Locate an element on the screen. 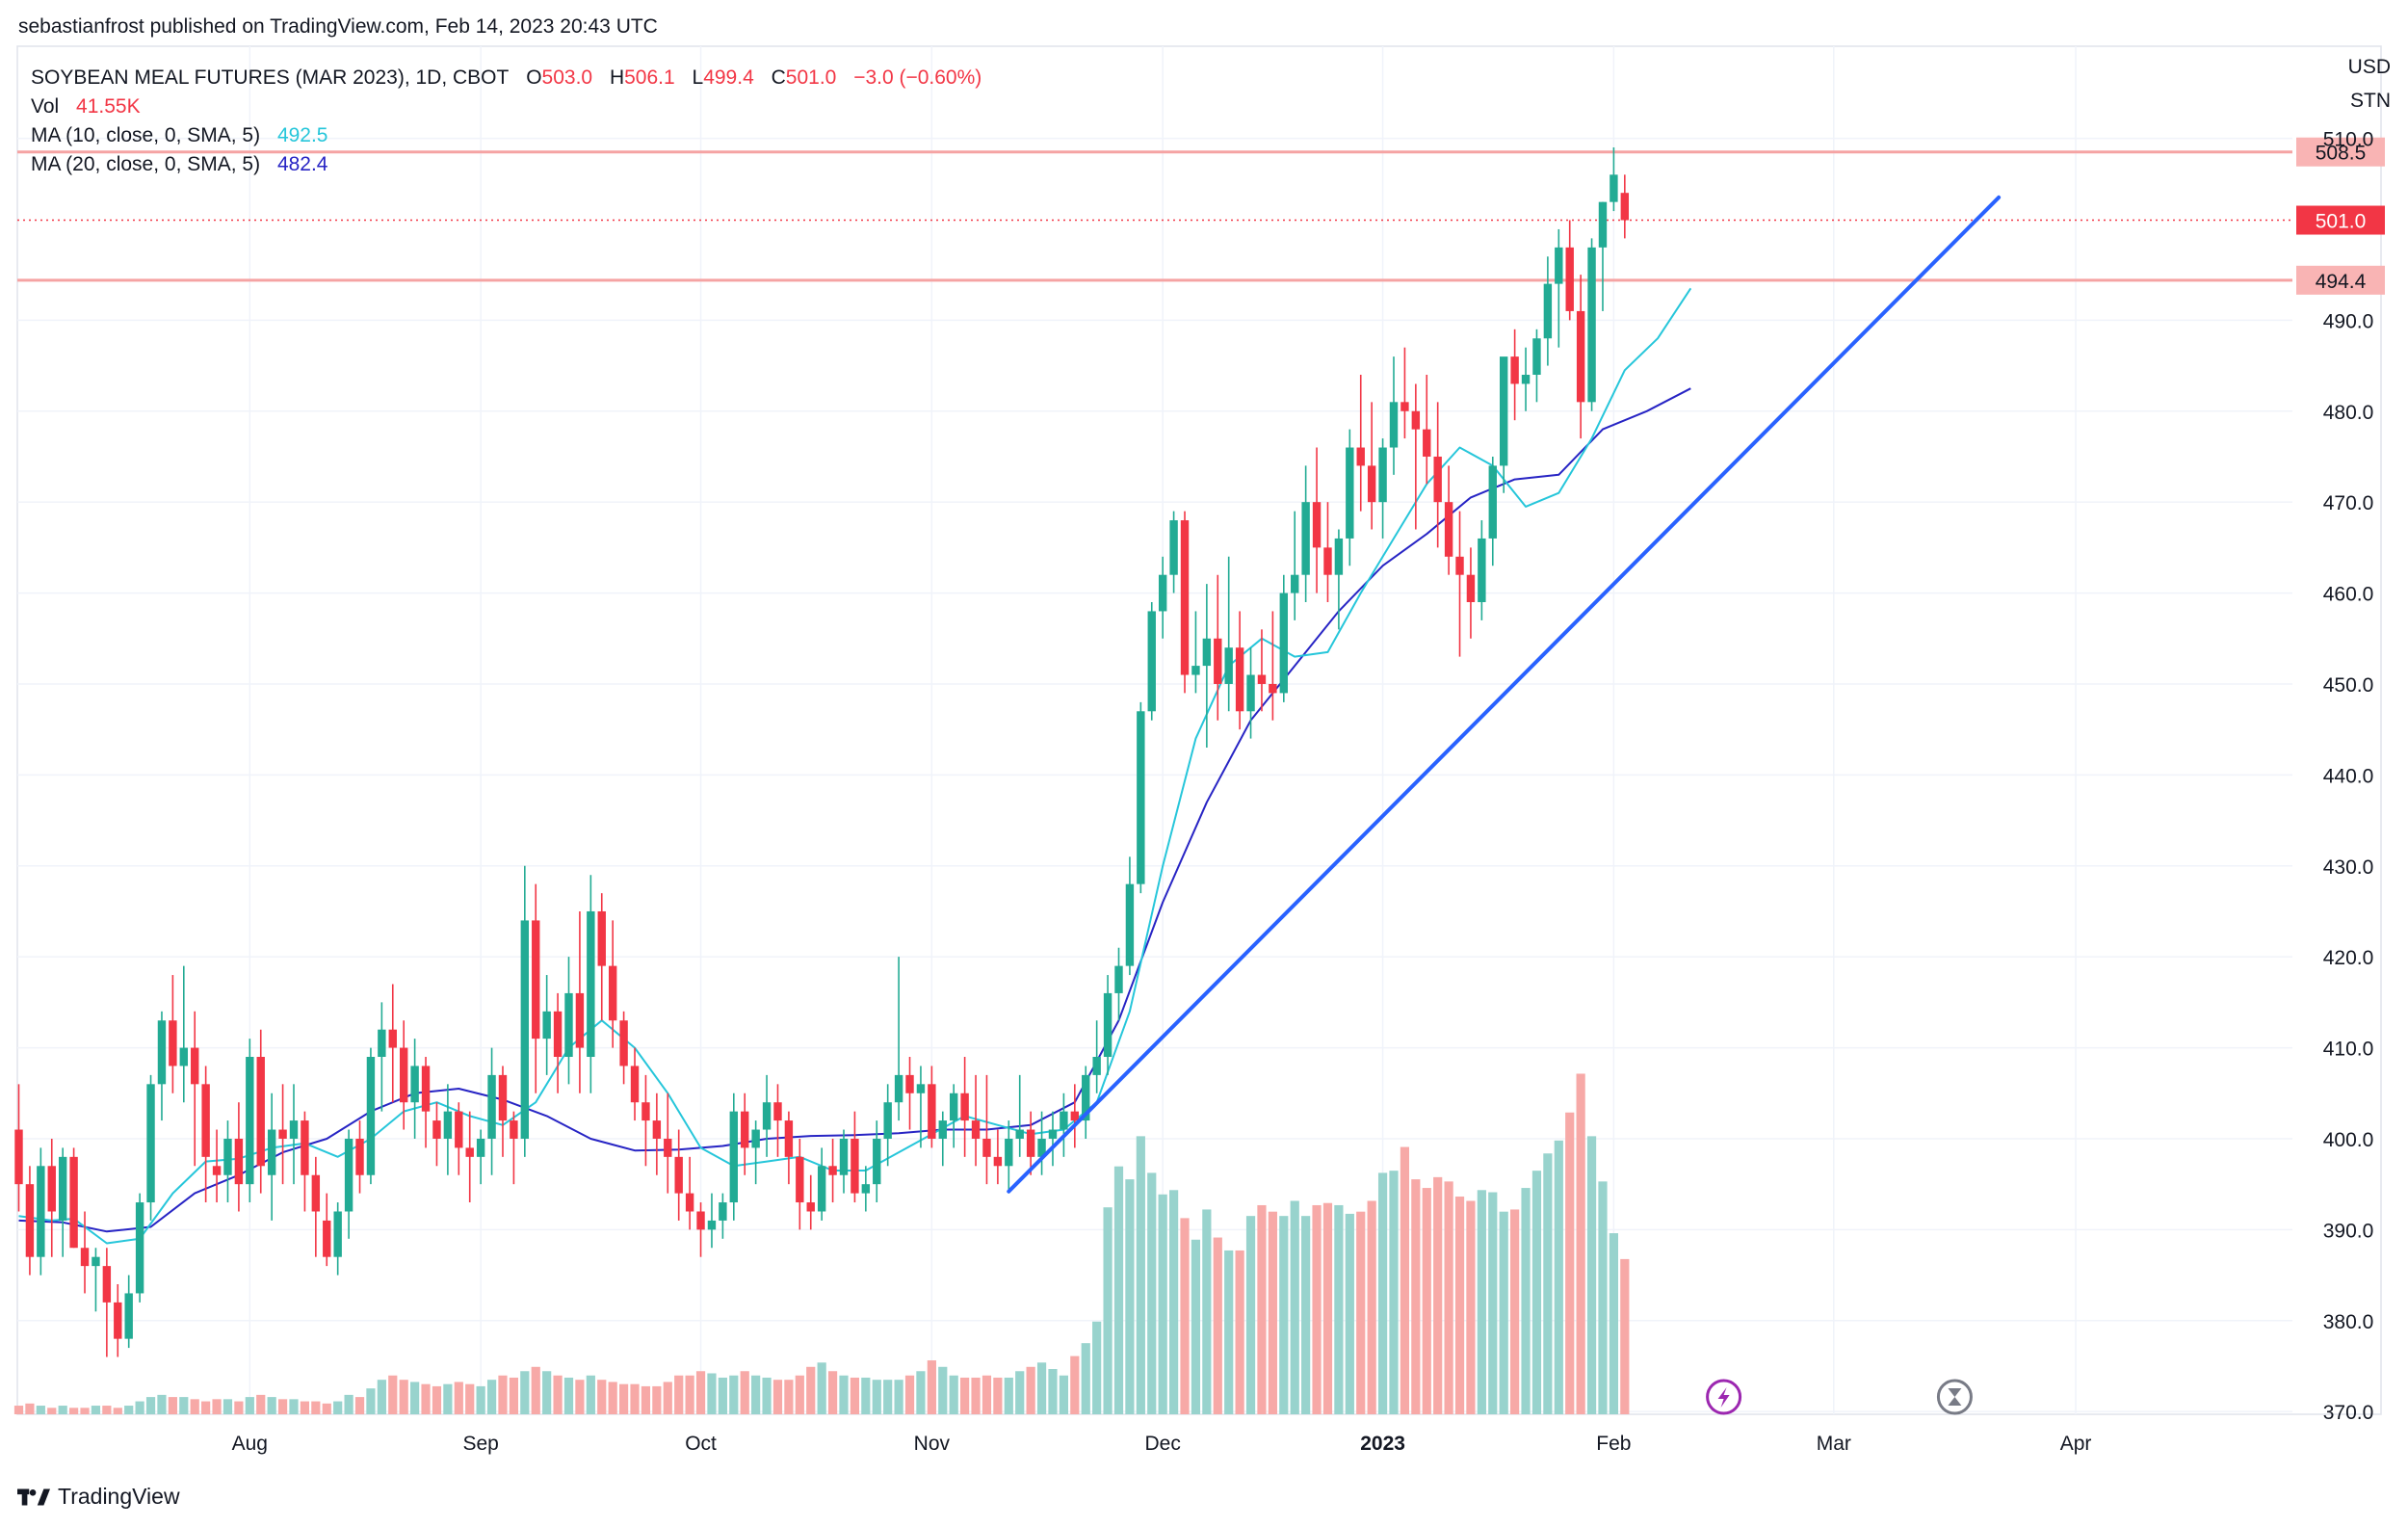 The height and width of the screenshot is (1527, 2408). unit-label: STN is located at coordinates (2370, 101).